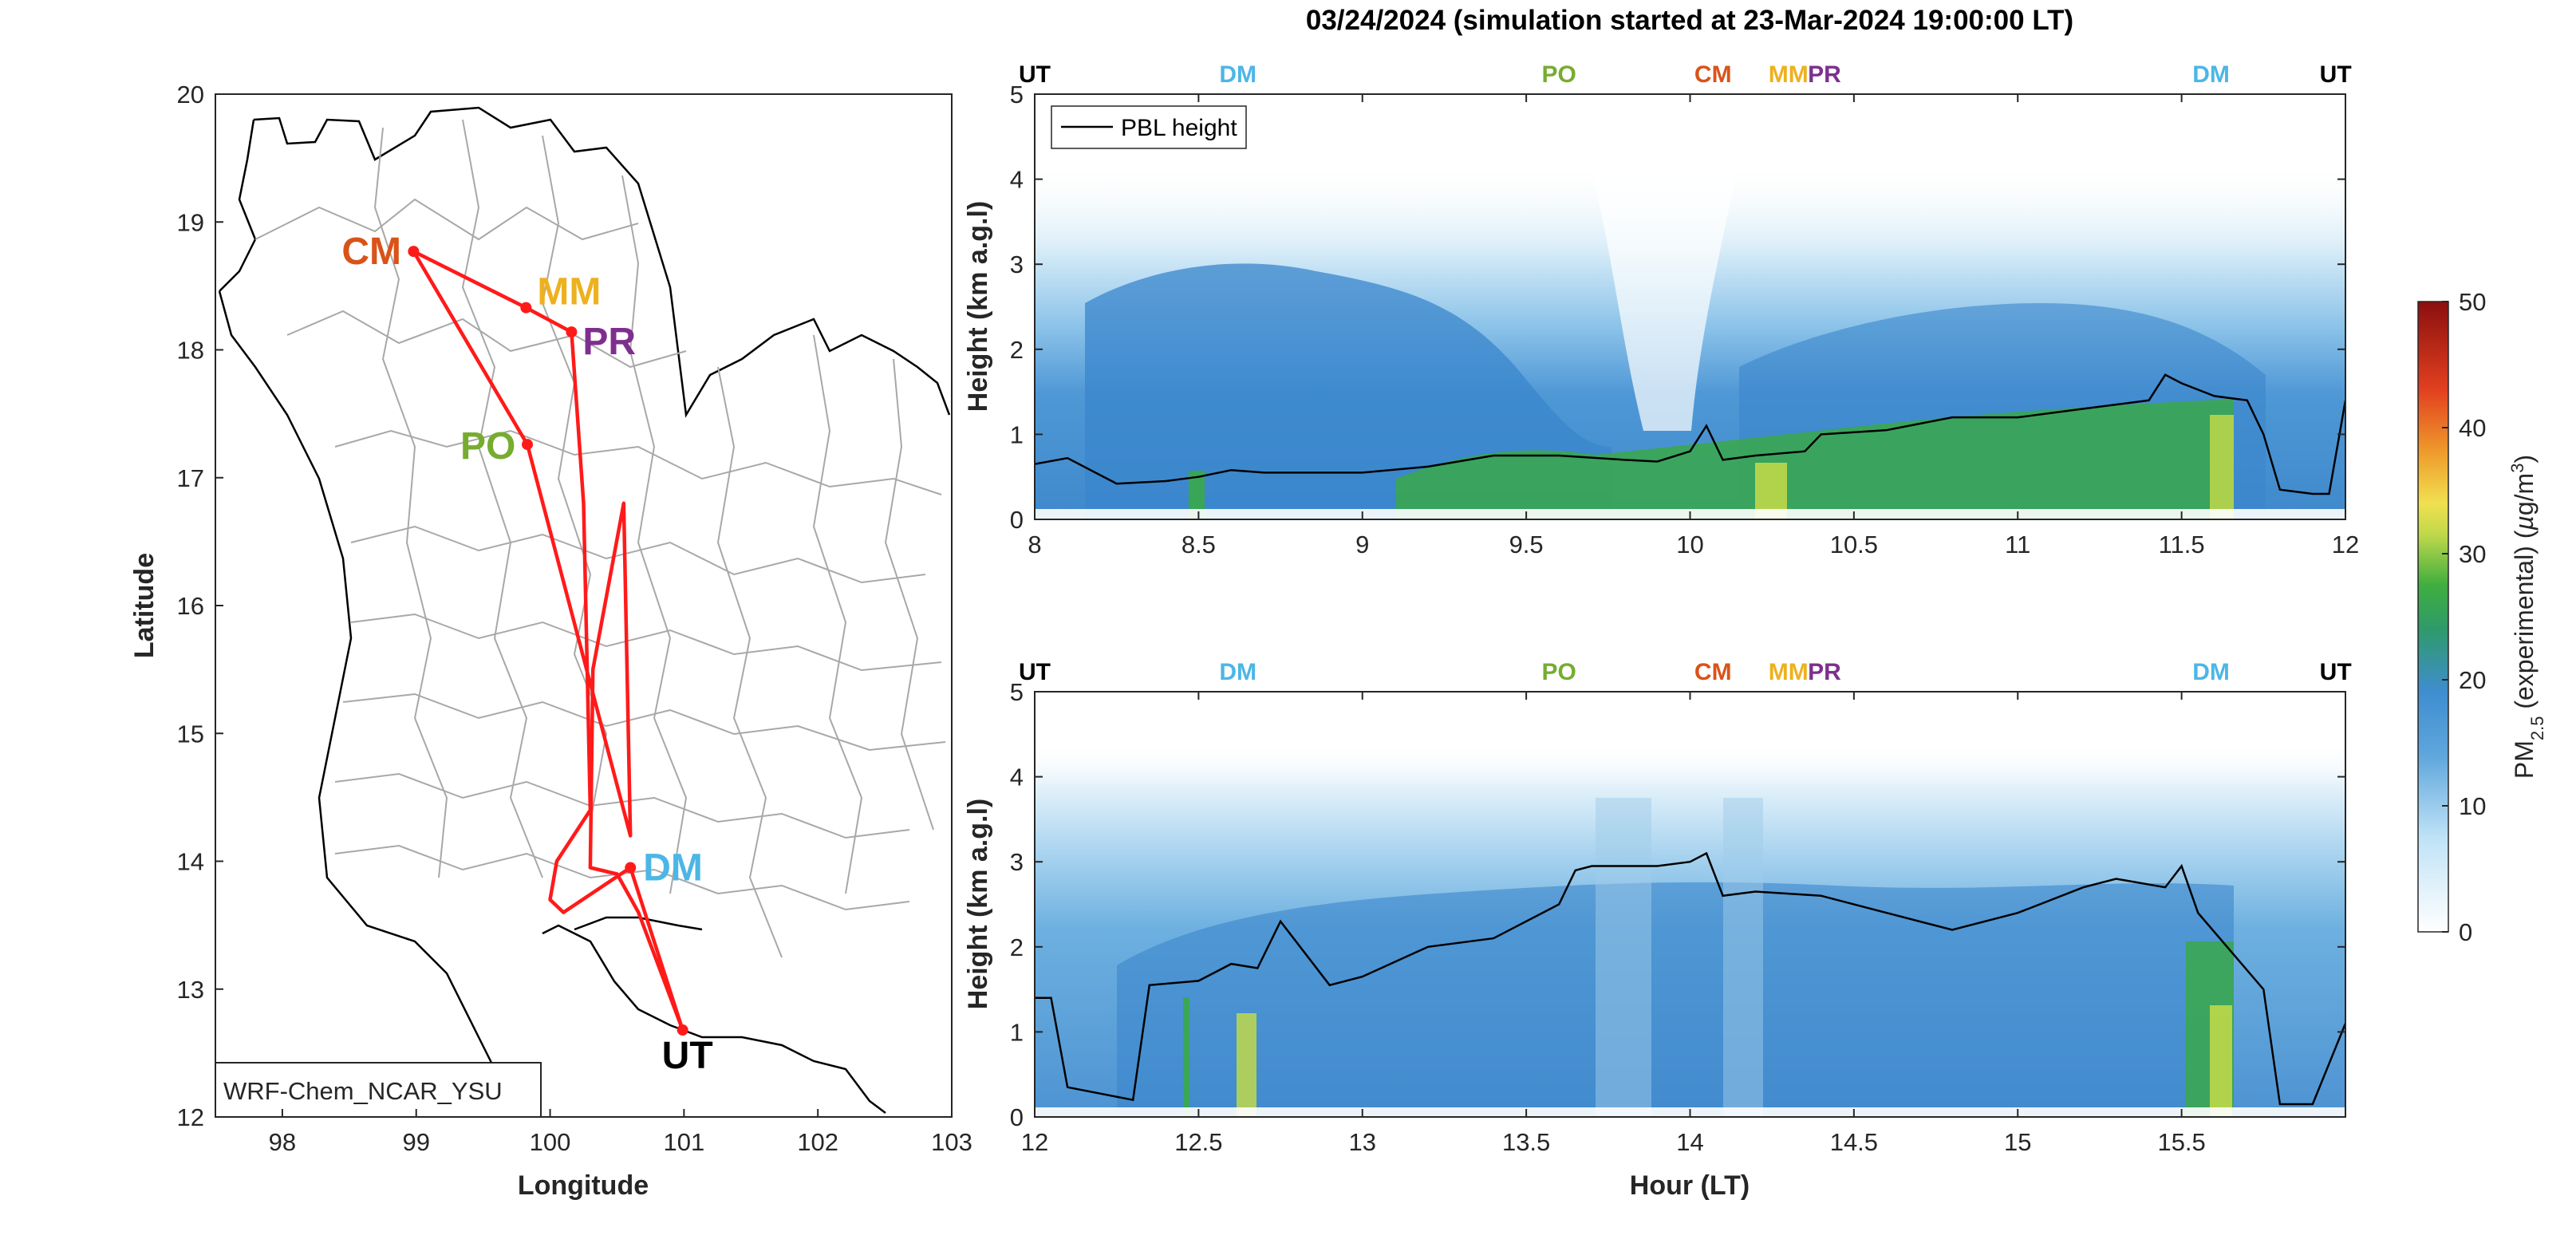 This screenshot has width=2576, height=1247. I want to click on map-y-tick-label: 19, so click(191, 222).